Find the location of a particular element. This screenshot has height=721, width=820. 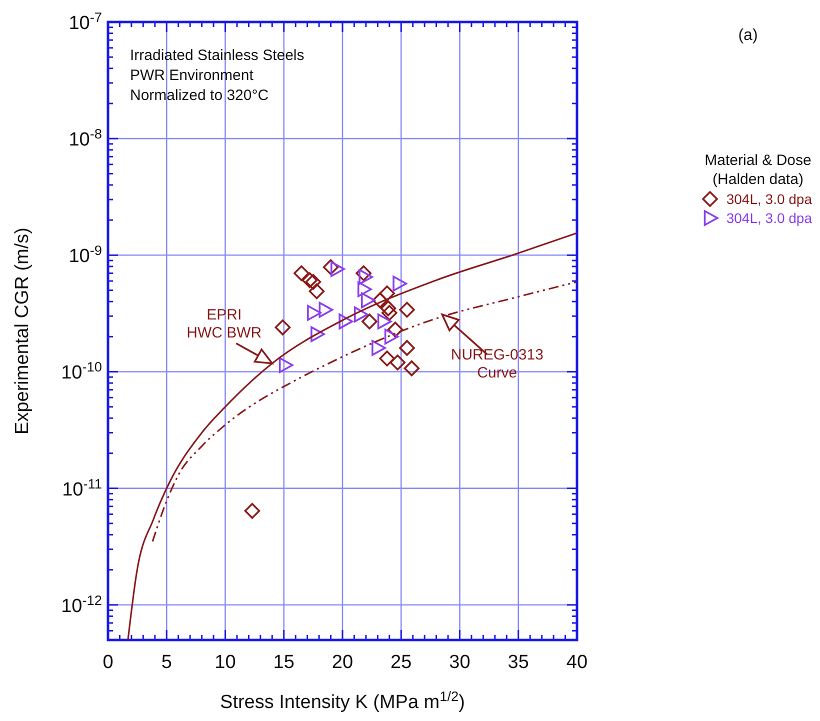

x-tick-label: 15 is located at coordinates (283, 662).